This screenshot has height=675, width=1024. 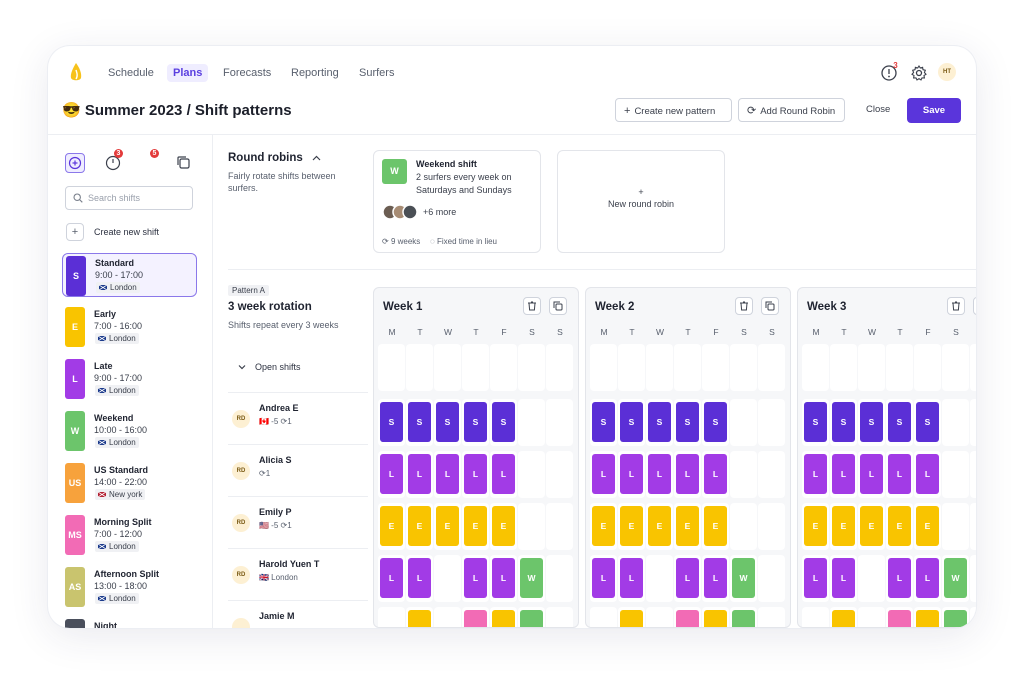 What do you see at coordinates (129, 198) in the screenshot?
I see `search-shifts-input: Search shifts` at bounding box center [129, 198].